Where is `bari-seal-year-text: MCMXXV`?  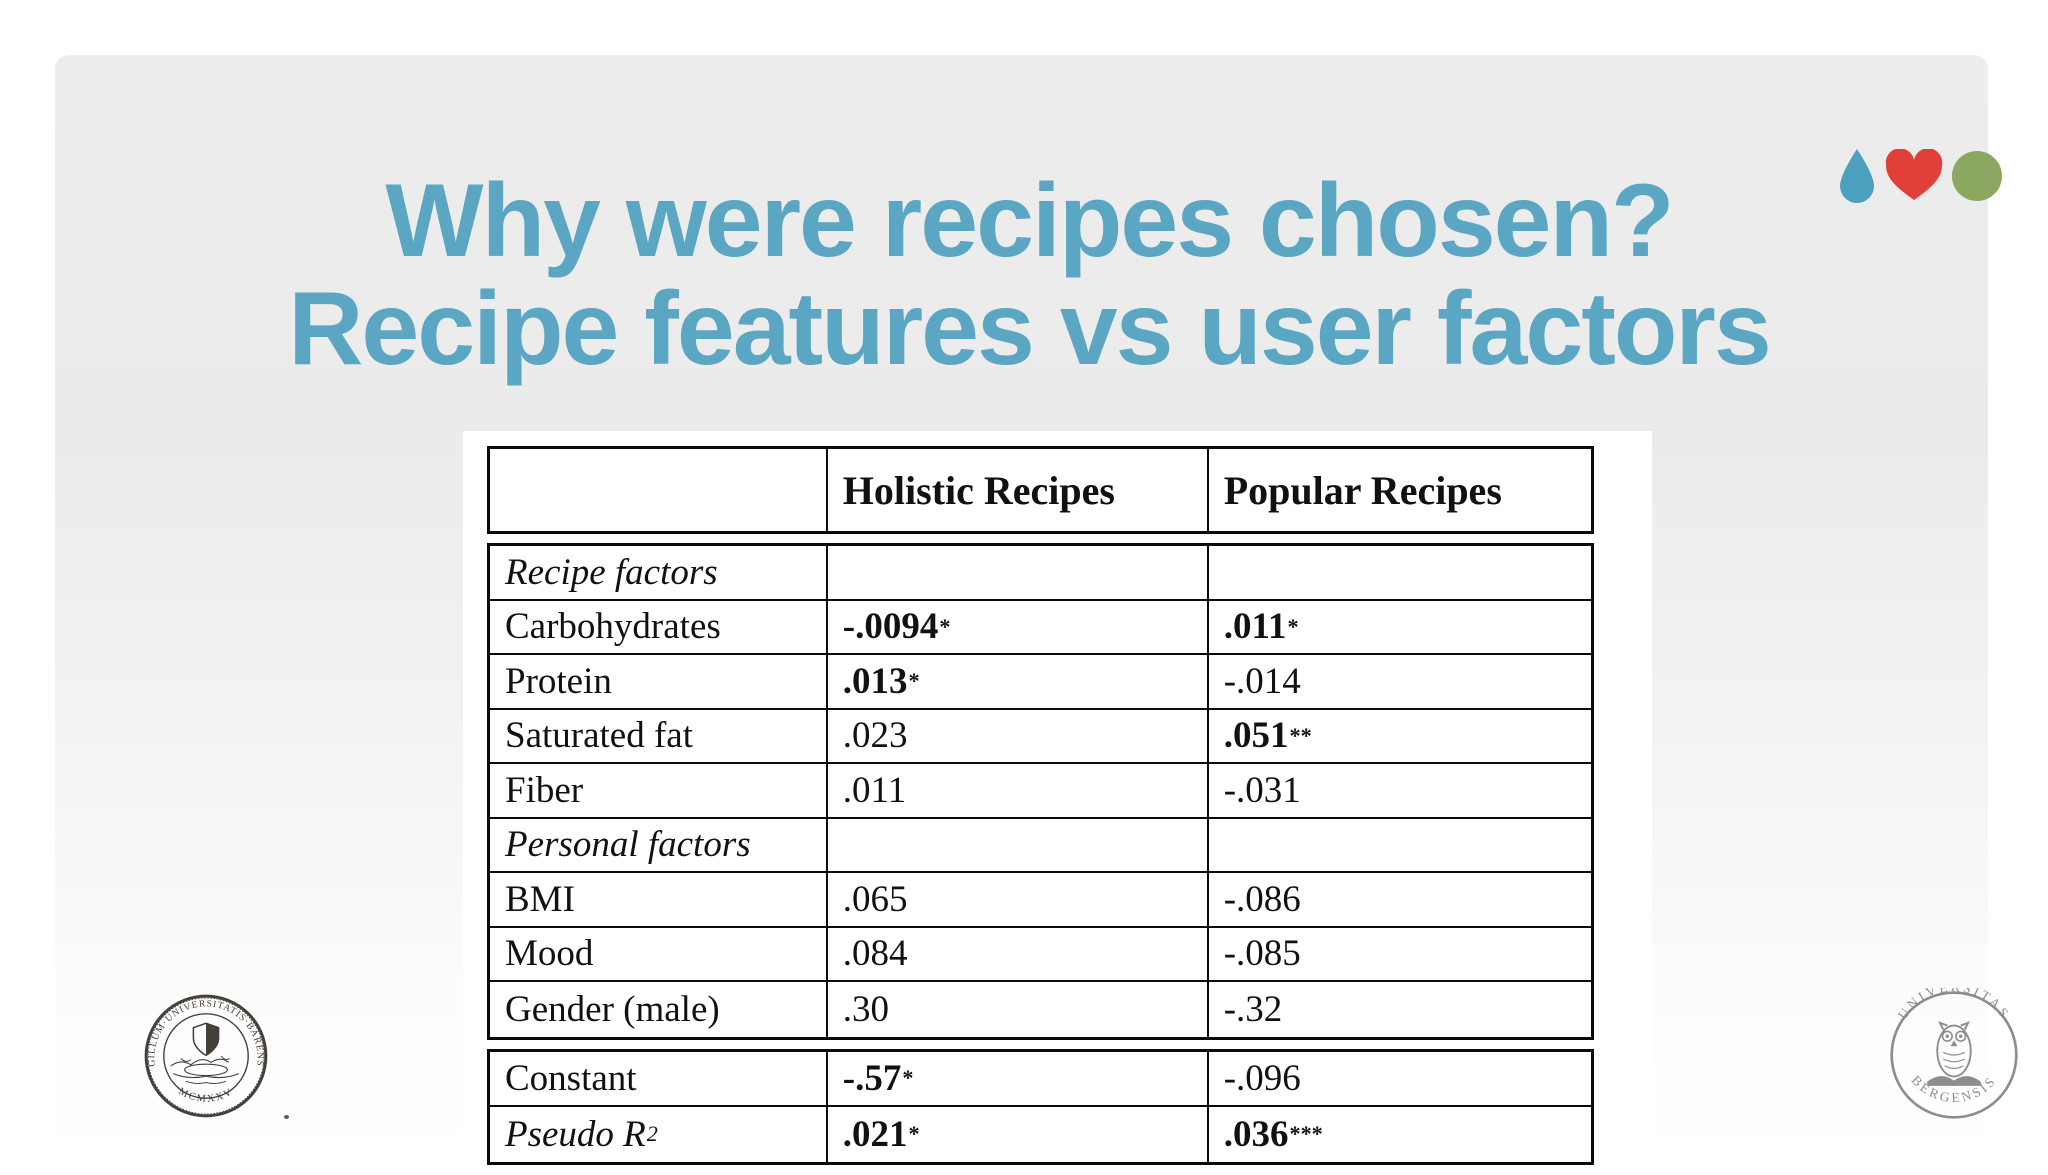
bari-seal-year-text: MCMXXV is located at coordinates (205, 1095).